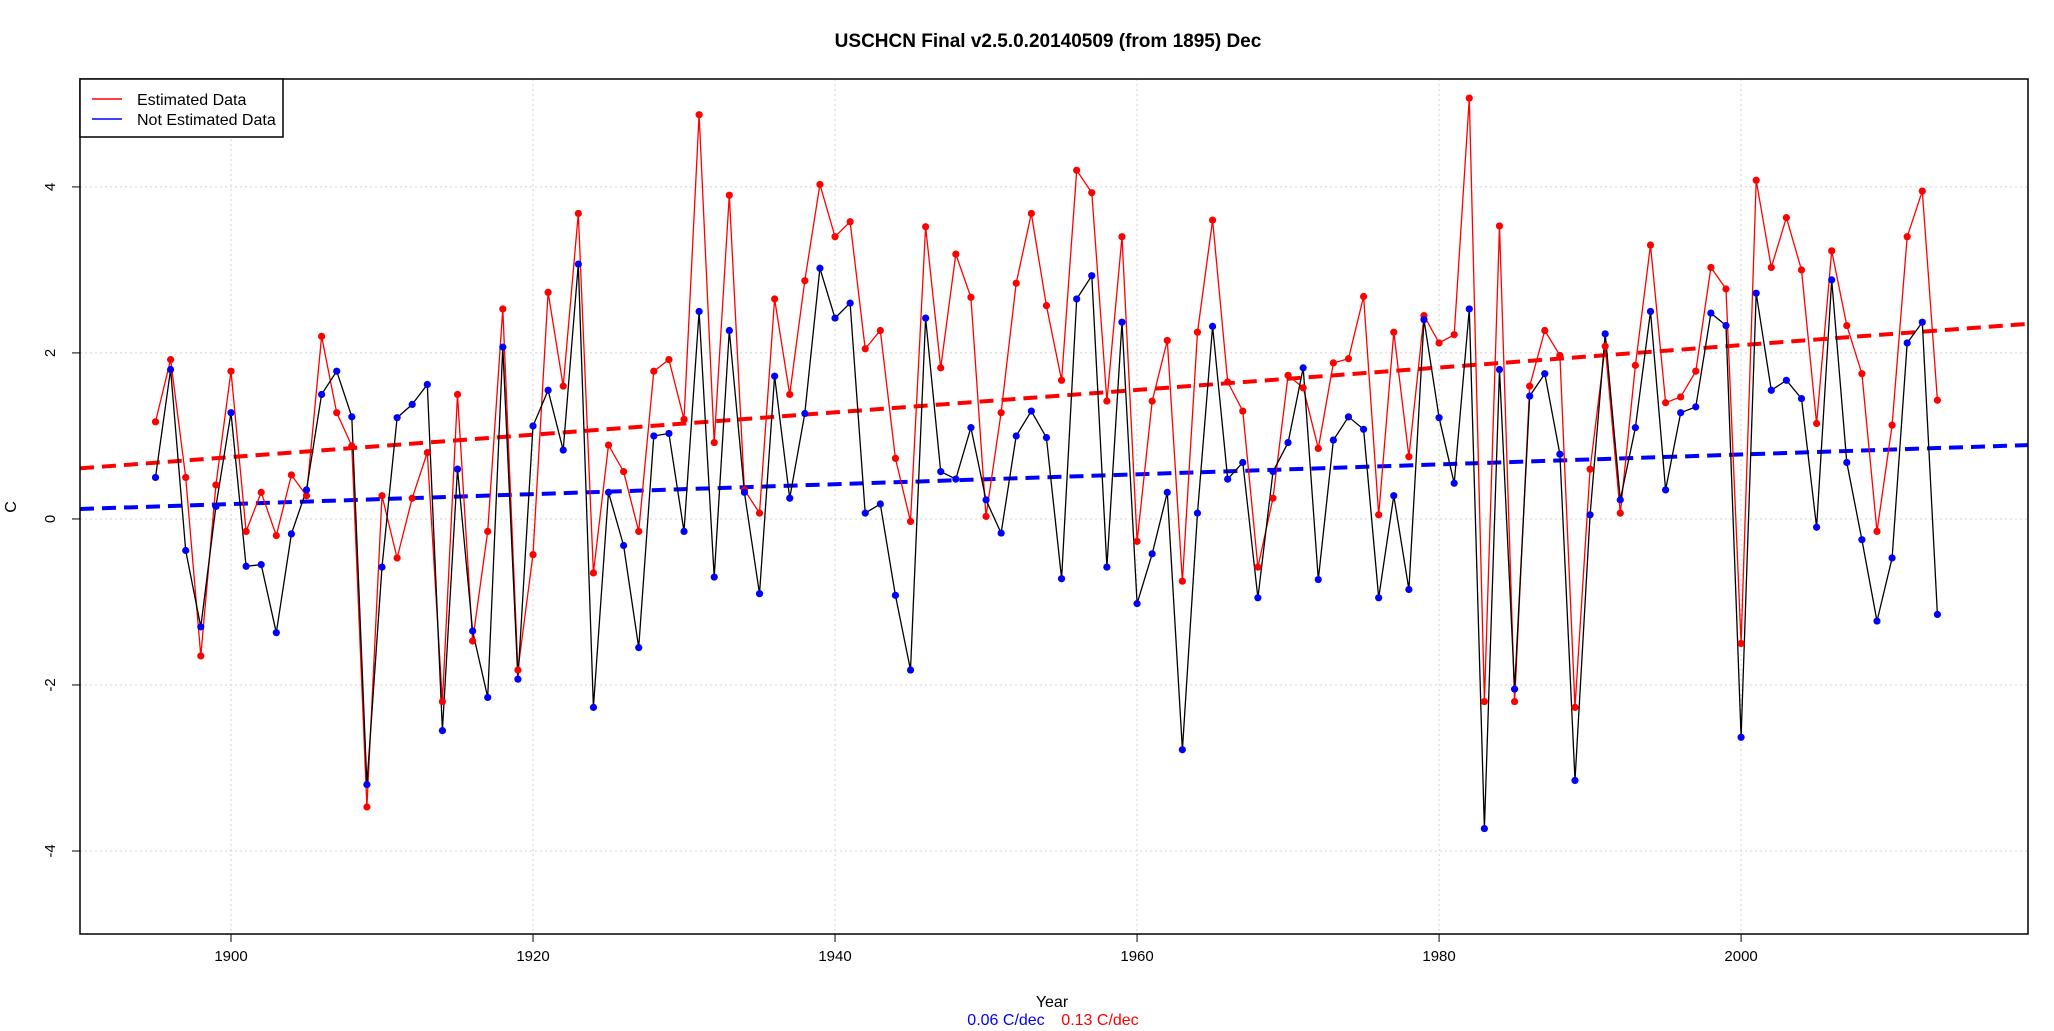  What do you see at coordinates (1054, 396) in the screenshot?
I see `trend-line-estimated` at bounding box center [1054, 396].